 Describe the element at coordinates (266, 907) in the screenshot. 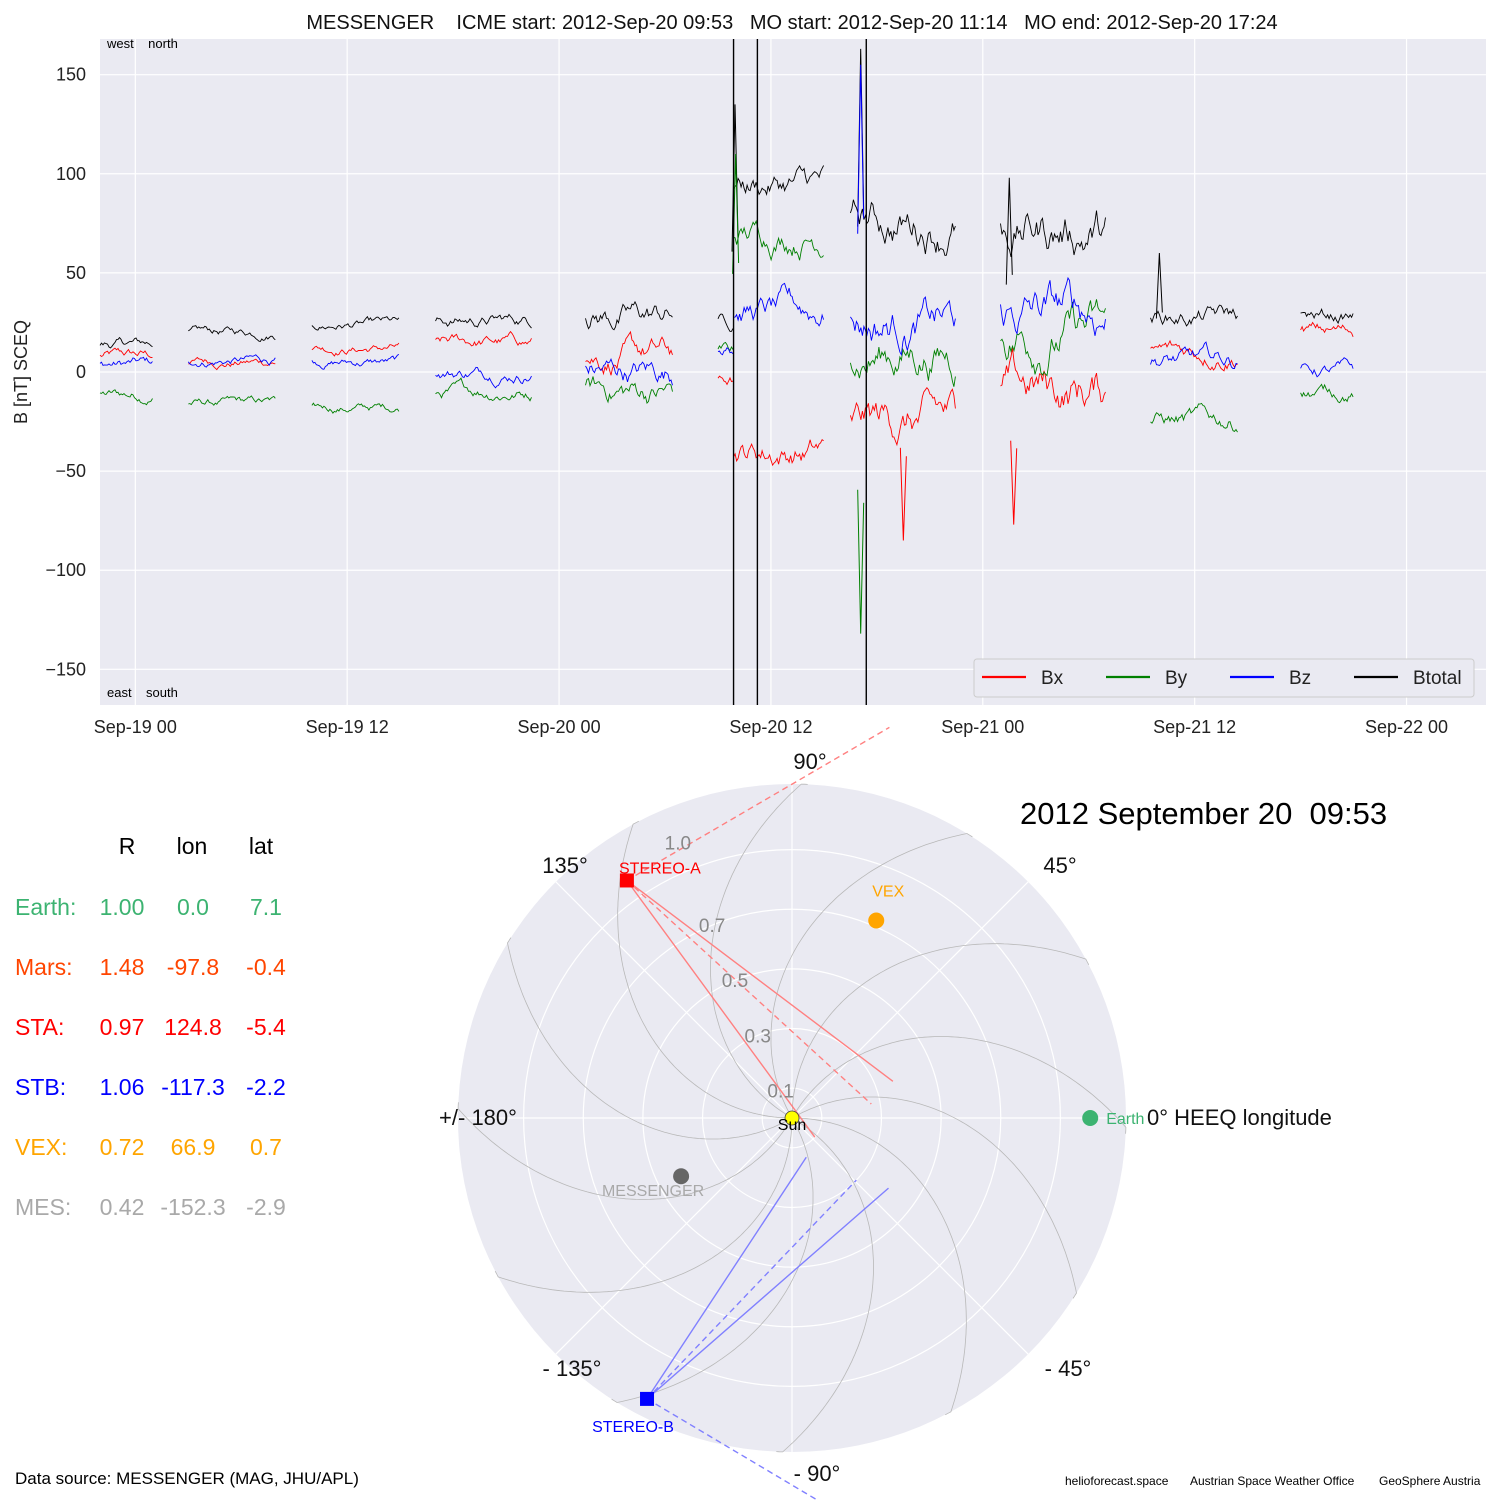

I see `table-cell-lat: 7.1` at that location.